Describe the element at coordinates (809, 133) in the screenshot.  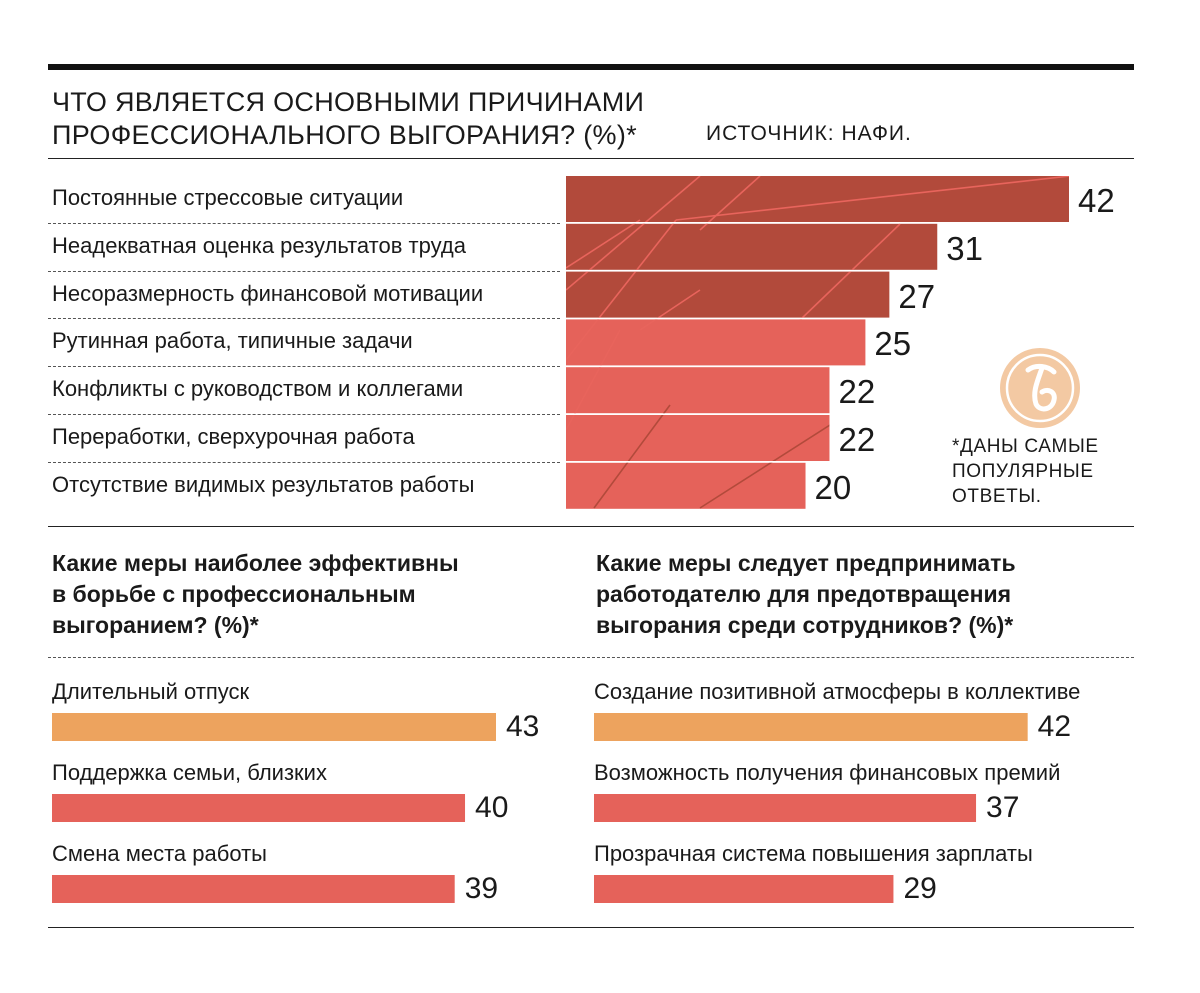
I see `source-note: ИСТОЧНИК: НАФИ.` at that location.